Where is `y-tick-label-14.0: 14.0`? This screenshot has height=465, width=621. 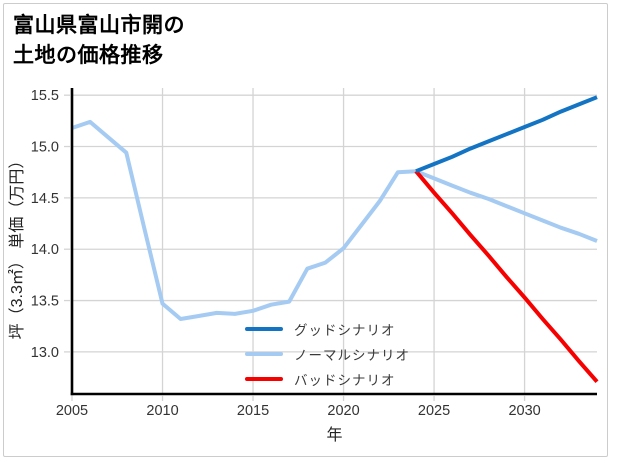 y-tick-label-14.0: 14.0 is located at coordinates (45, 250).